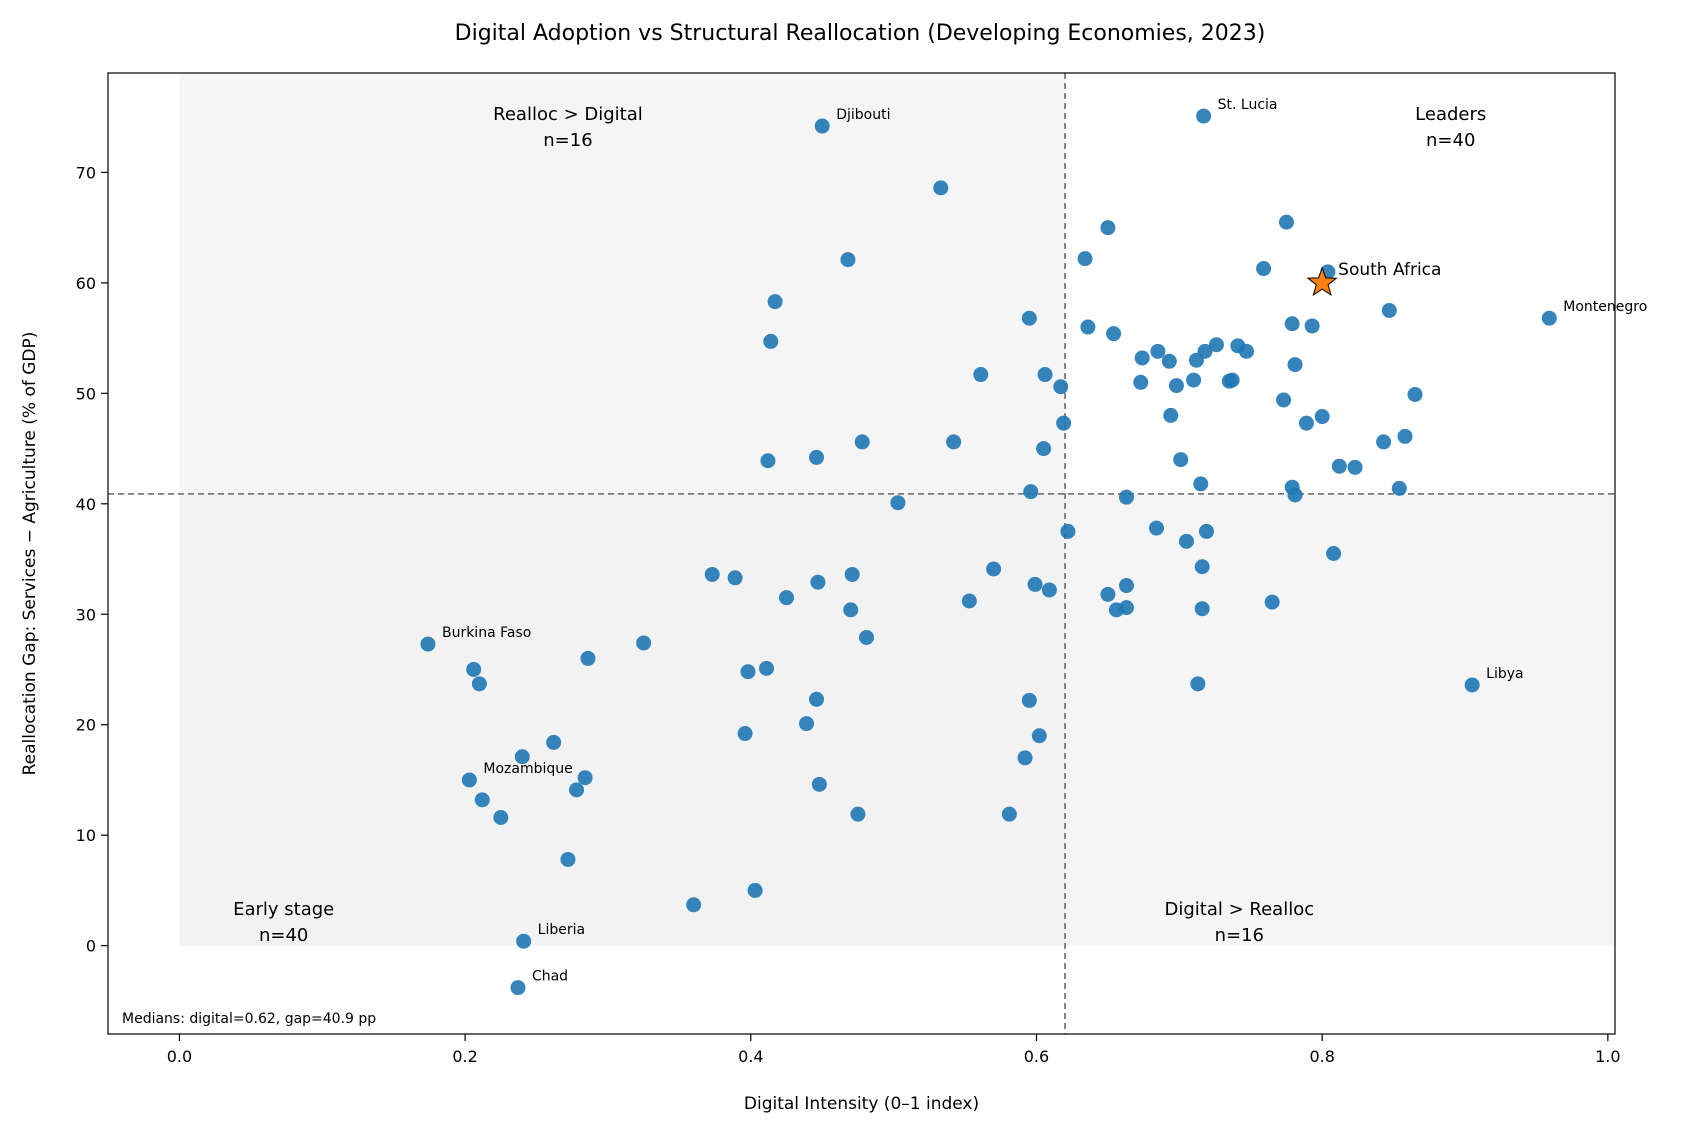 The width and height of the screenshot is (1701, 1132). Describe the element at coordinates (1389, 270) in the screenshot. I see `highlight-label: South Africa` at that location.